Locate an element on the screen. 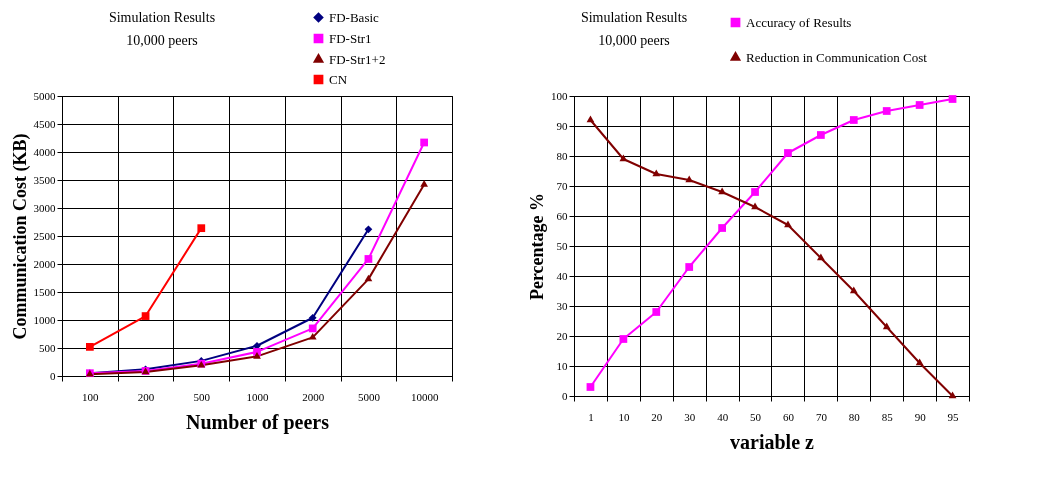 The height and width of the screenshot is (483, 1041). y-axis-title: Communication Cost (KB) is located at coordinates (20, 236).